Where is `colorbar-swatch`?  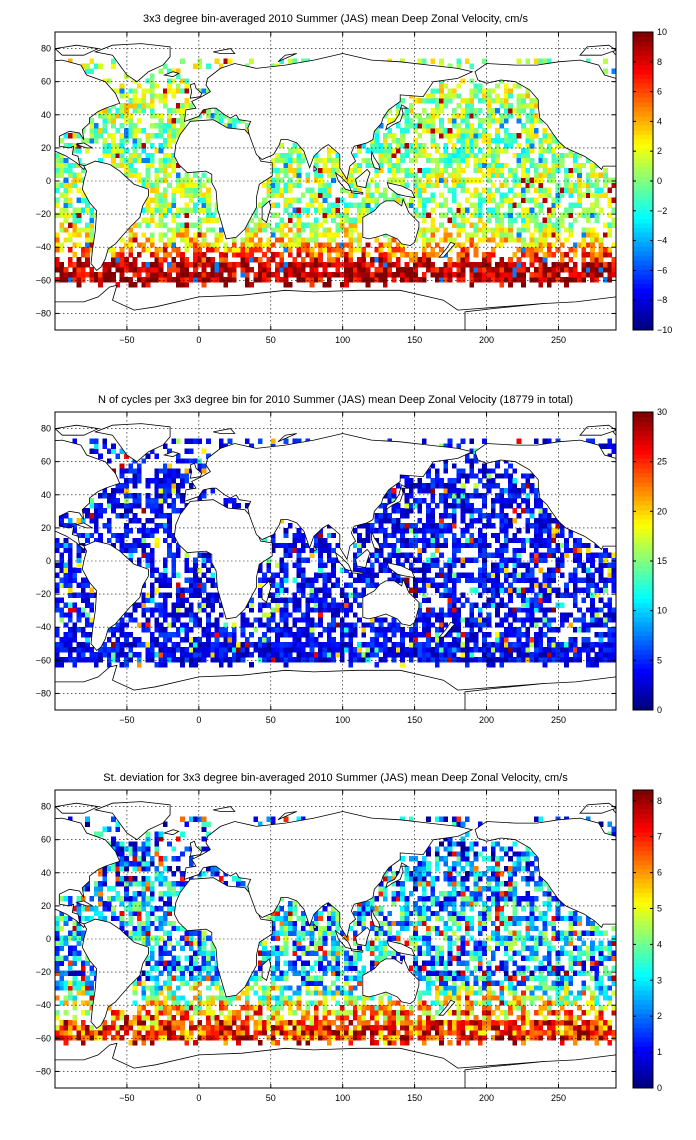 colorbar-swatch is located at coordinates (643, 207).